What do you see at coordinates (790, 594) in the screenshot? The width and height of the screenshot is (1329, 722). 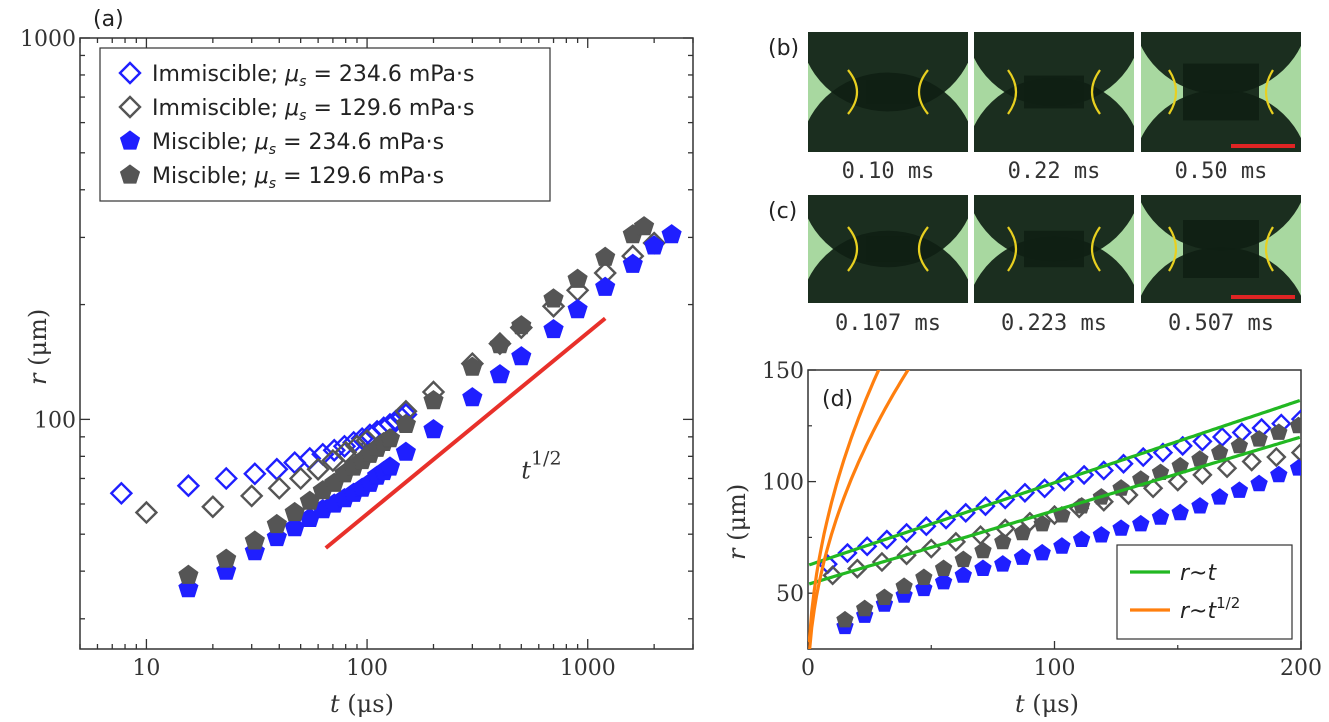 I see `panel-d-y-tick-label: 50` at bounding box center [790, 594].